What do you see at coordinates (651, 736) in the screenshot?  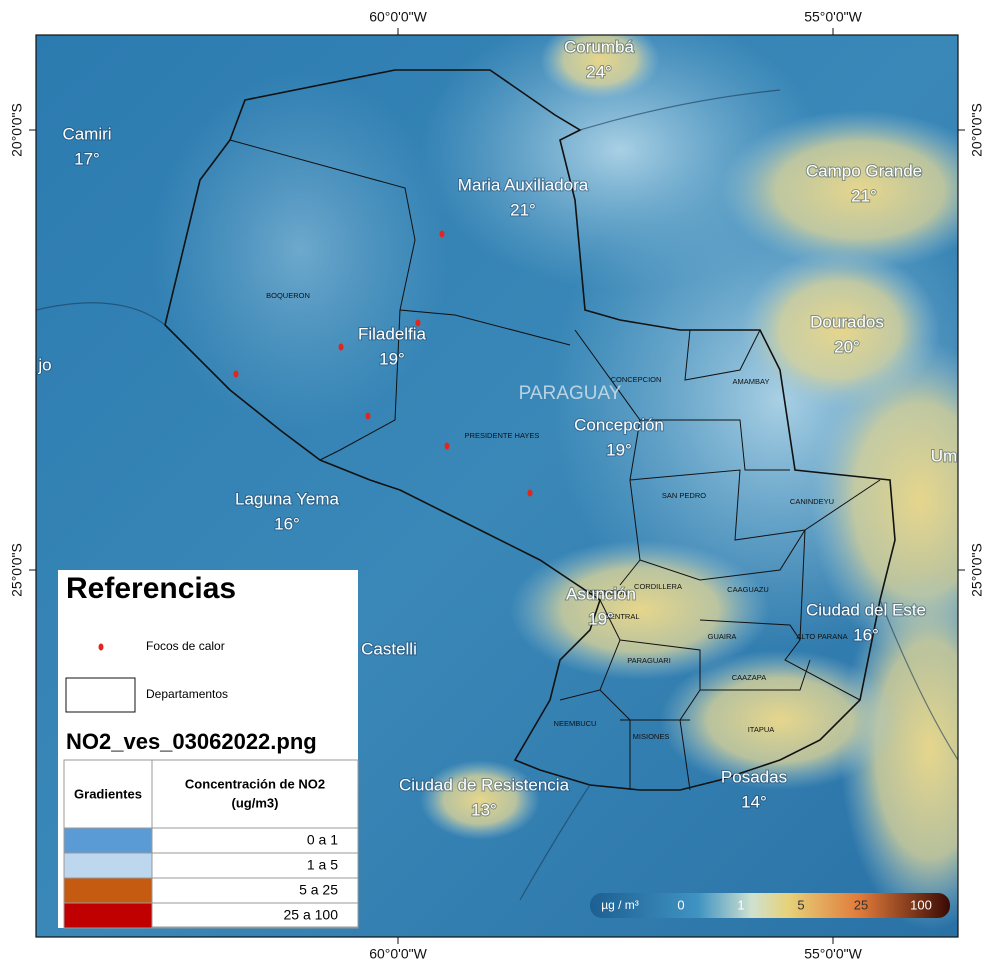 I see `department-label: MISIONES` at bounding box center [651, 736].